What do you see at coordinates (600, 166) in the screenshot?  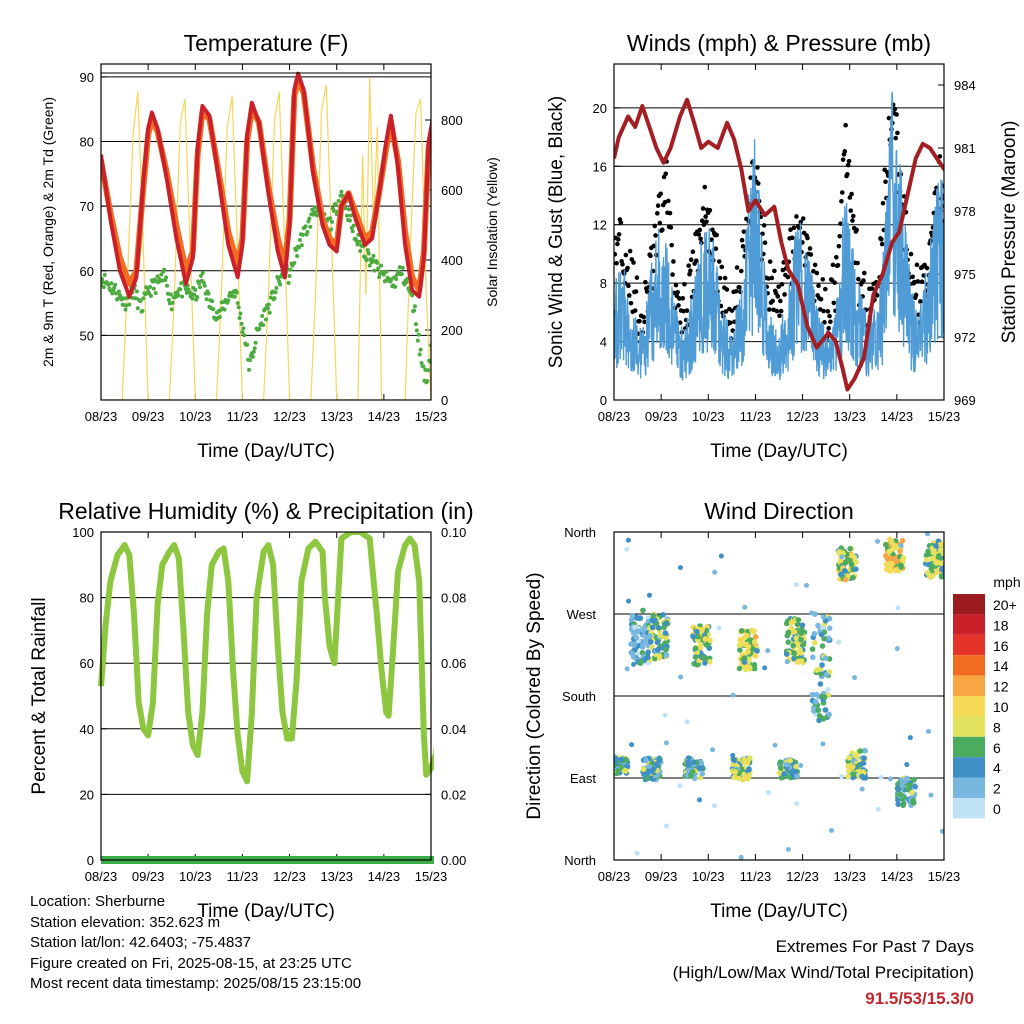 I see `y-tick-label: 16` at bounding box center [600, 166].